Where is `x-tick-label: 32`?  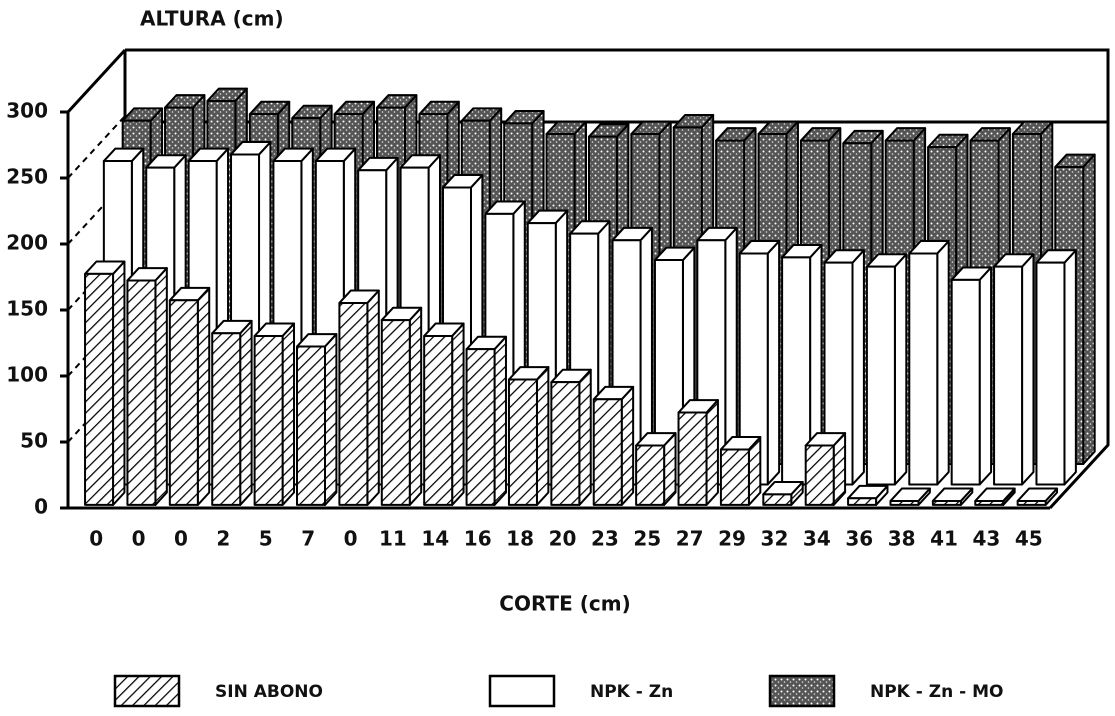
x-tick-label: 32 is located at coordinates (775, 539).